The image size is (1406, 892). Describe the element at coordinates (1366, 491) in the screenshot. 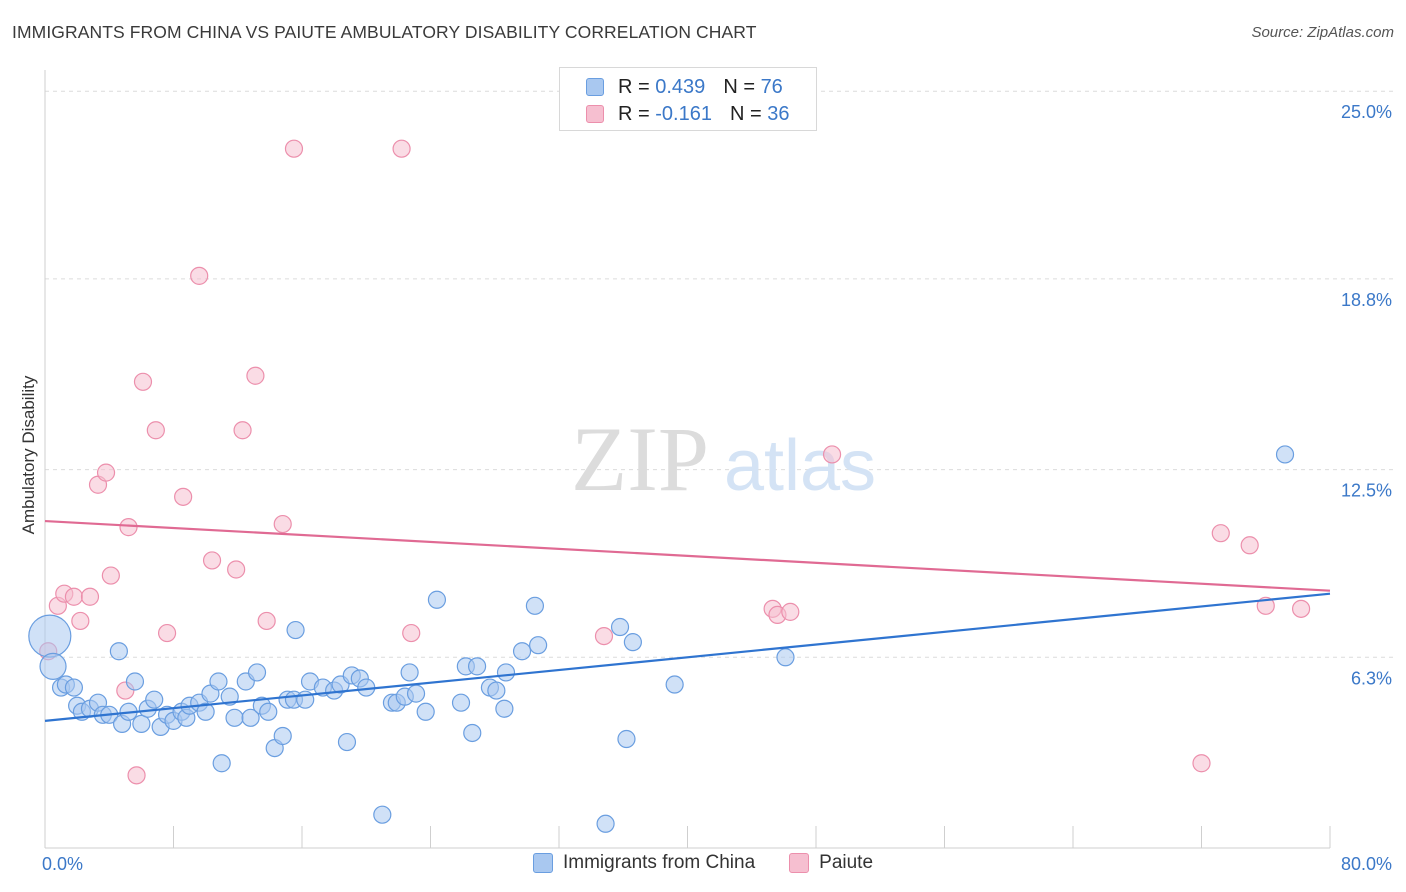

I see `y-tick-label: 12.5%` at that location.